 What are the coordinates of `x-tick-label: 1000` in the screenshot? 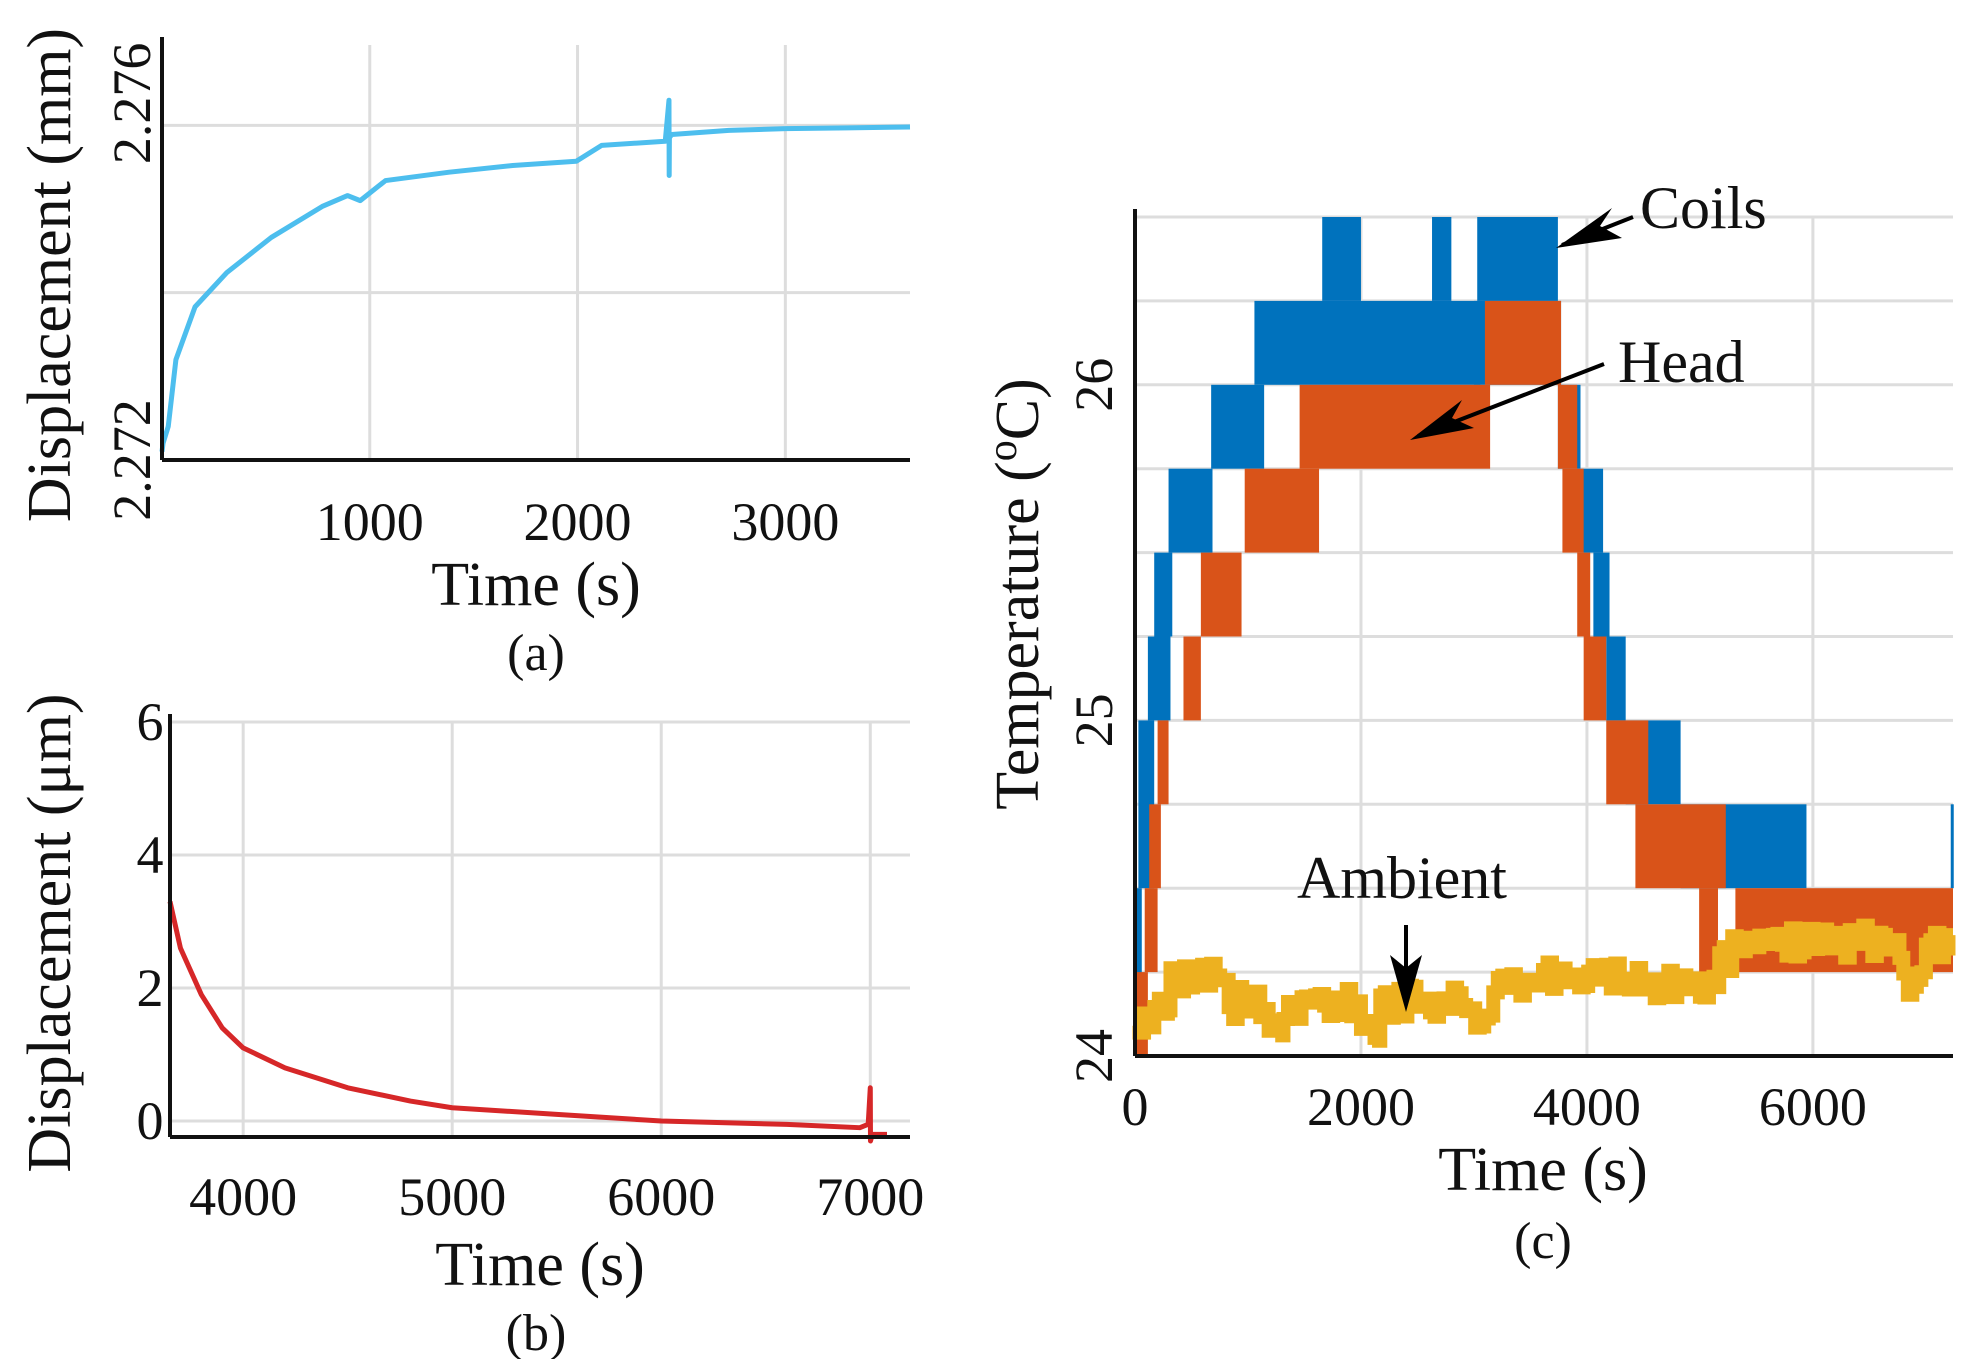 It's located at (370, 522).